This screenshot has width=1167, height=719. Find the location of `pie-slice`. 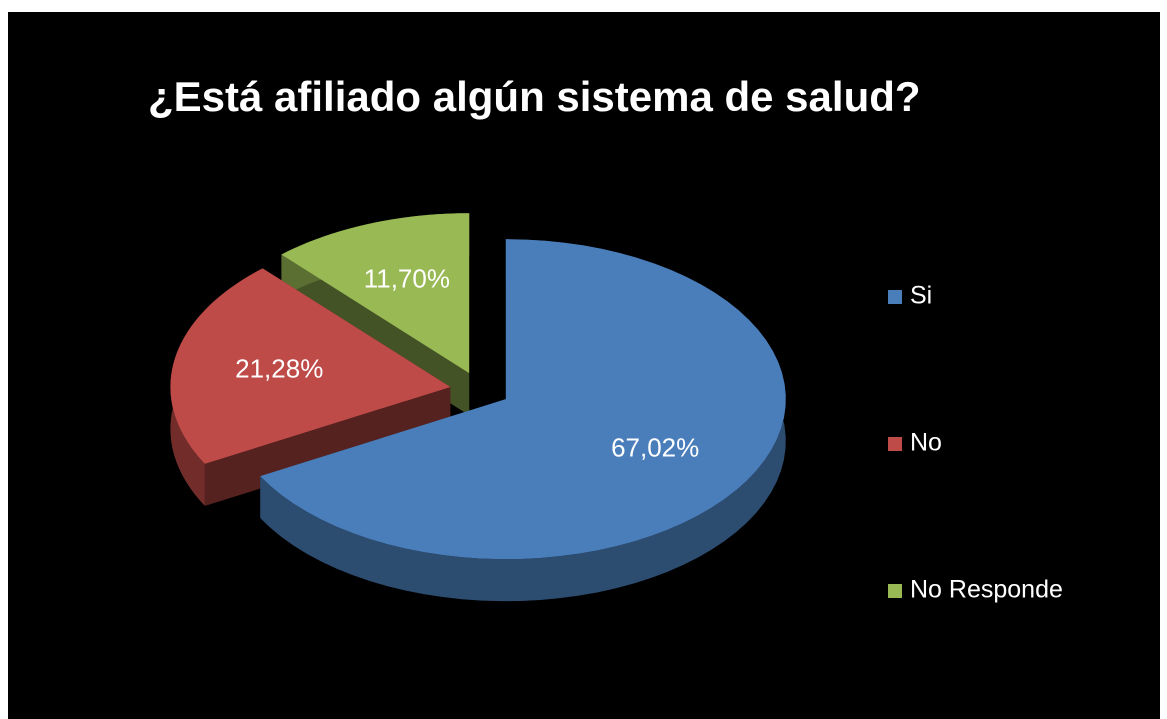

pie-slice is located at coordinates (375, 314).